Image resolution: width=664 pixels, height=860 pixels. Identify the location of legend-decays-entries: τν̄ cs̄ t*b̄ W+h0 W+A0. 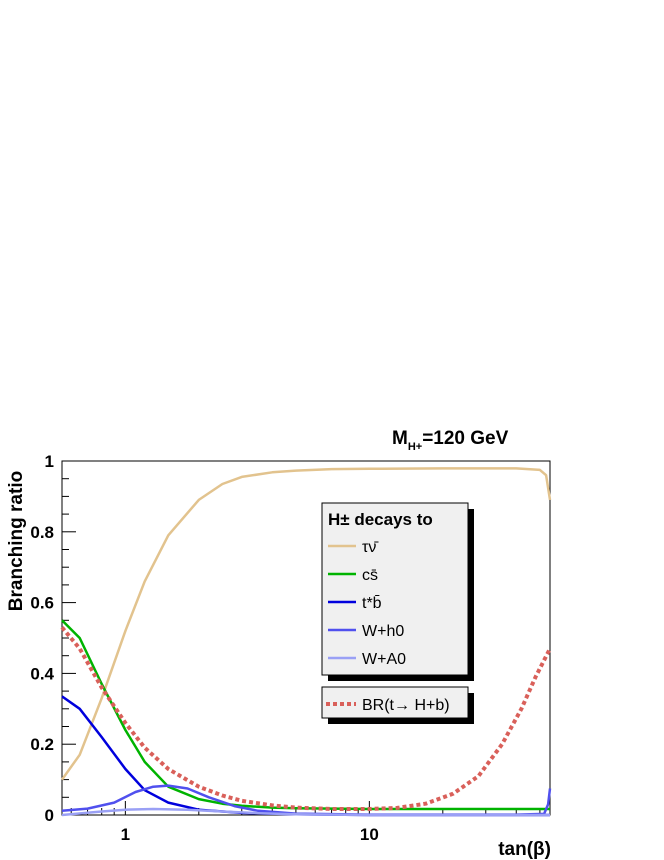
(367, 603).